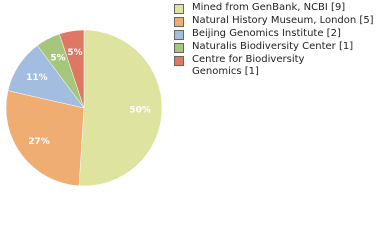 The width and height of the screenshot is (380, 240). Describe the element at coordinates (283, 20) in the screenshot. I see `legend-label: Natural History Museum, London [5]` at that location.